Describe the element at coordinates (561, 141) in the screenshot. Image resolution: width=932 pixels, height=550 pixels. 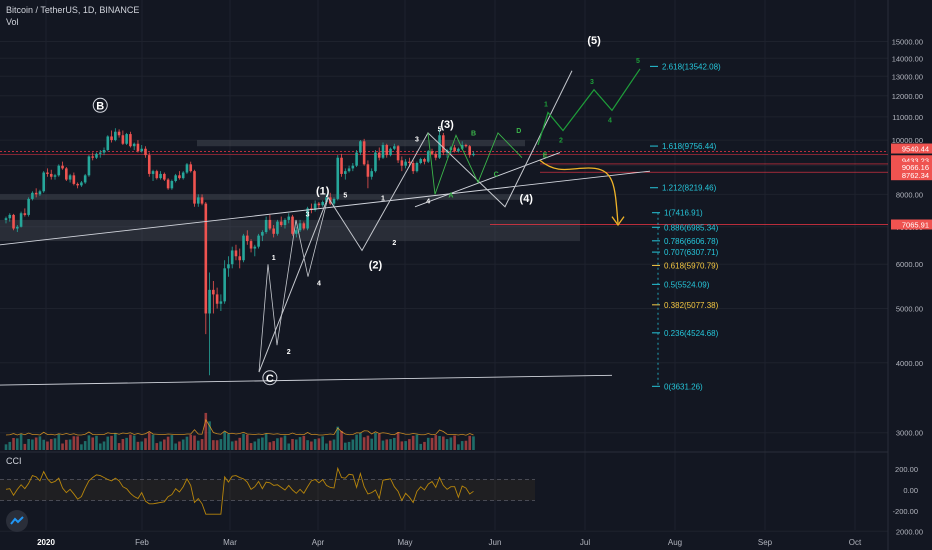
I see `green-wave-label: 2` at that location.